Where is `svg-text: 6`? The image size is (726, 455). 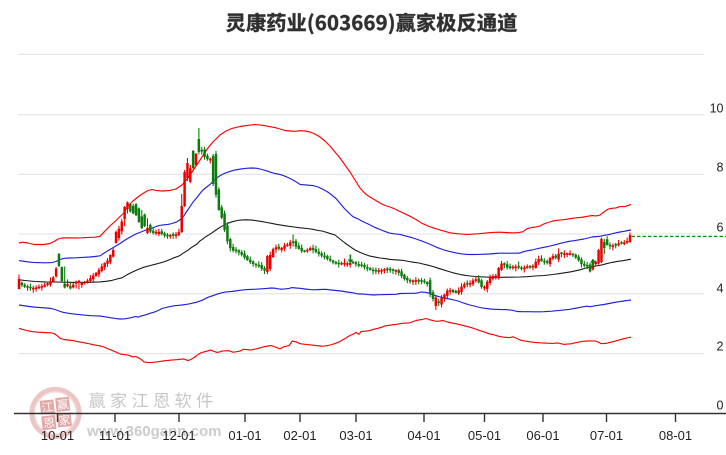
svg-text: 6 is located at coordinates (720, 228).